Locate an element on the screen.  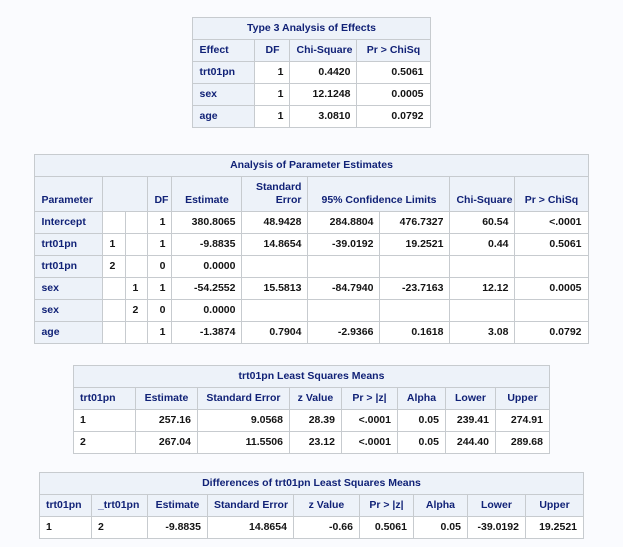
column-header: 95% Confidence Limits is located at coordinates (379, 194).